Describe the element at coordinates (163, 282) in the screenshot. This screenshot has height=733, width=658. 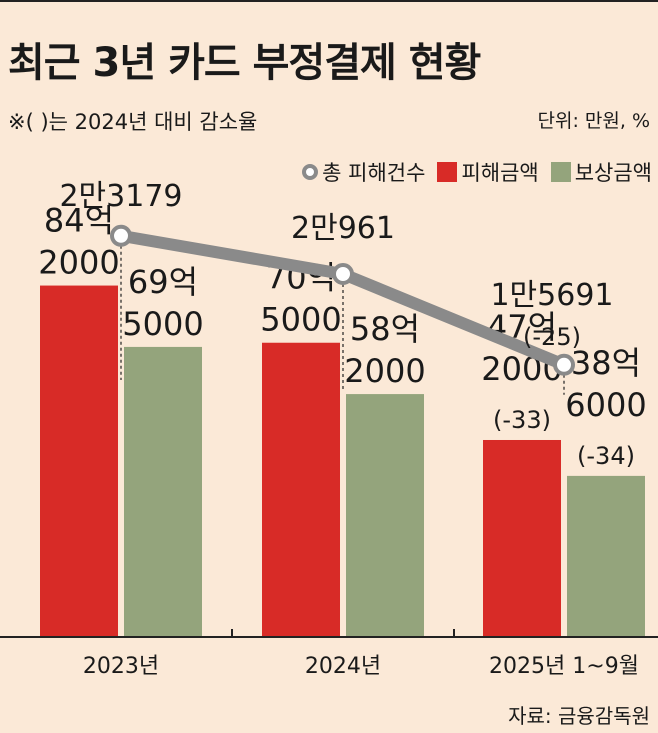
I see `compensation-value-label: 69억` at that location.